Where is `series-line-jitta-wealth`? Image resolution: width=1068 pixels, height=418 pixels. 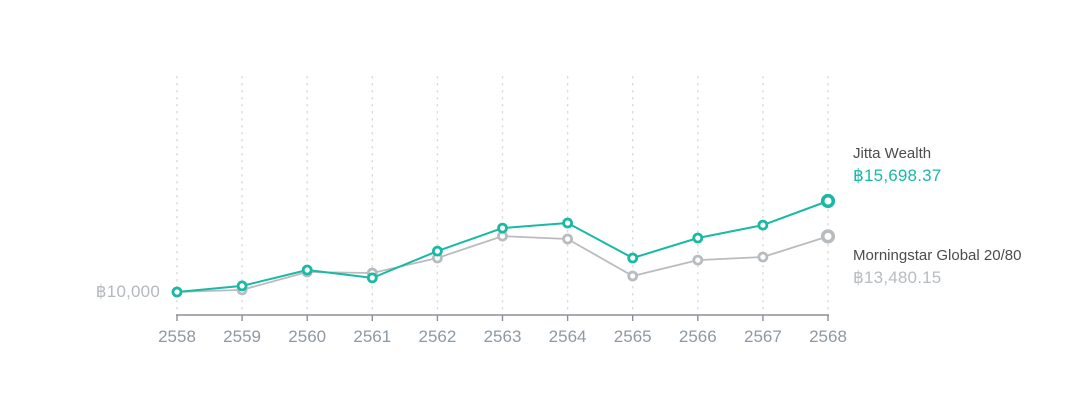 series-line-jitta-wealth is located at coordinates (502, 246).